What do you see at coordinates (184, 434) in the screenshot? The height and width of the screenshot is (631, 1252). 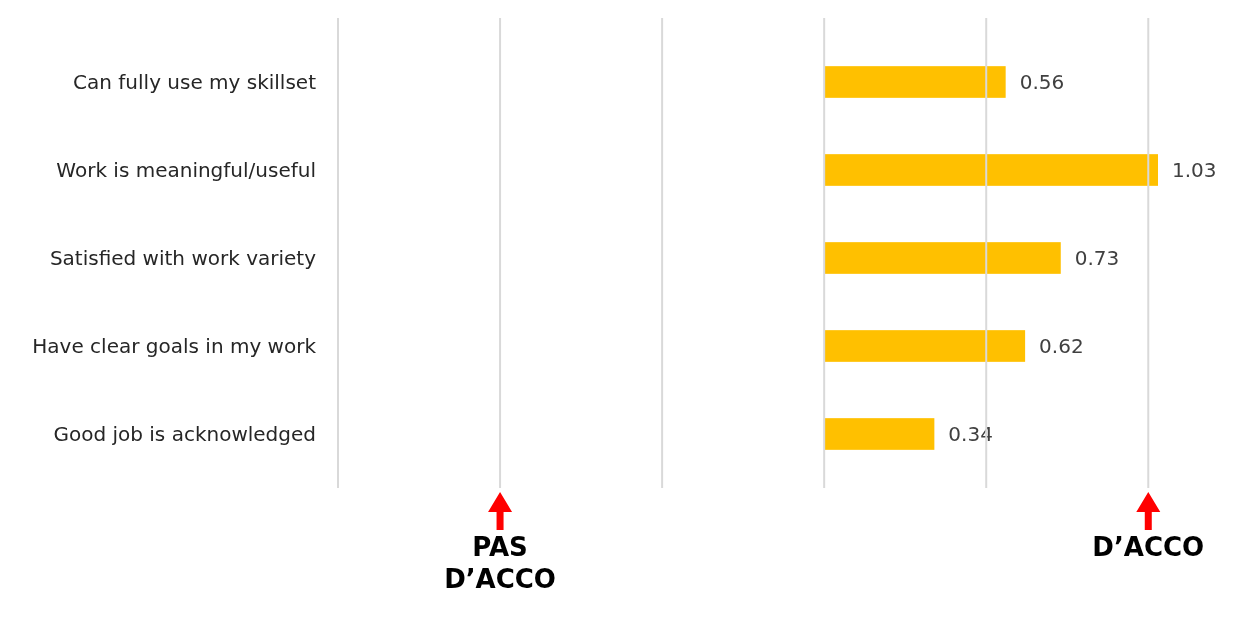 I see `y-tick-label: Good job is acknowledged` at bounding box center [184, 434].